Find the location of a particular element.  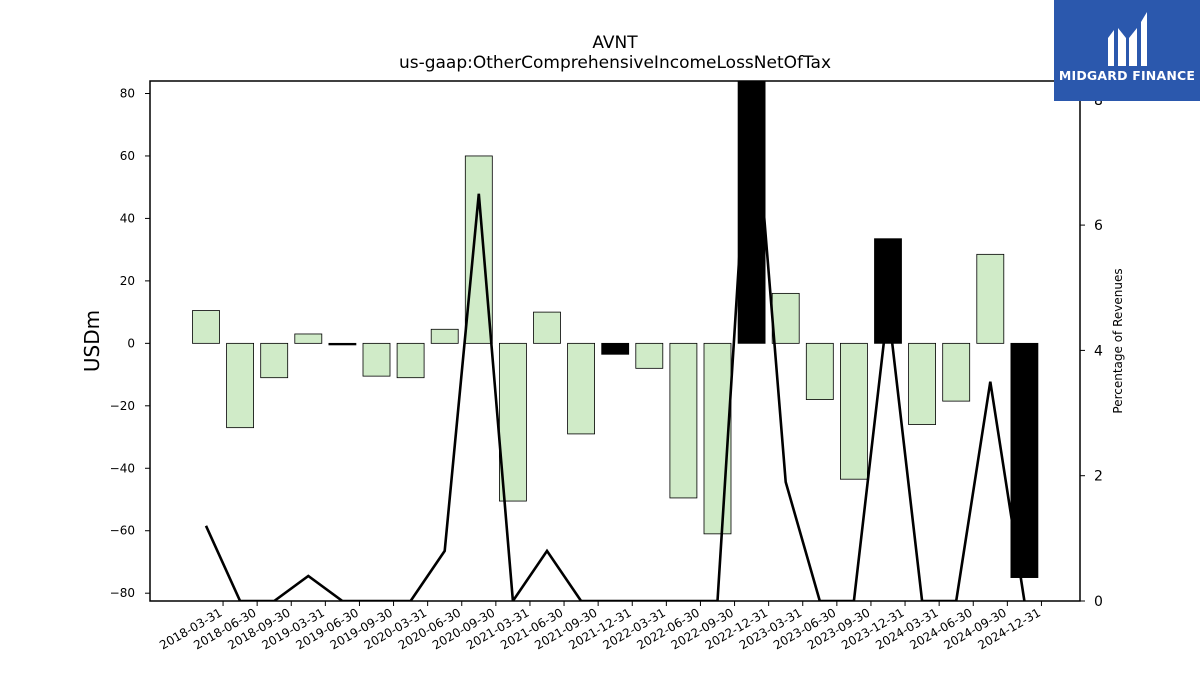

y-tick-label: 80 is located at coordinates (127, 93).